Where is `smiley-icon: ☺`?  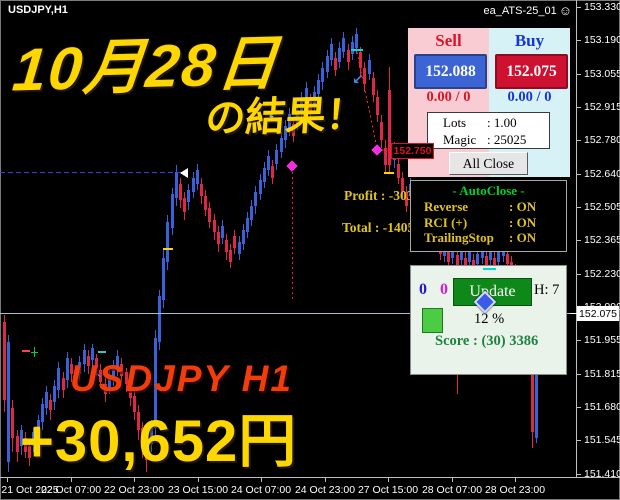 smiley-icon: ☺ is located at coordinates (565, 10).